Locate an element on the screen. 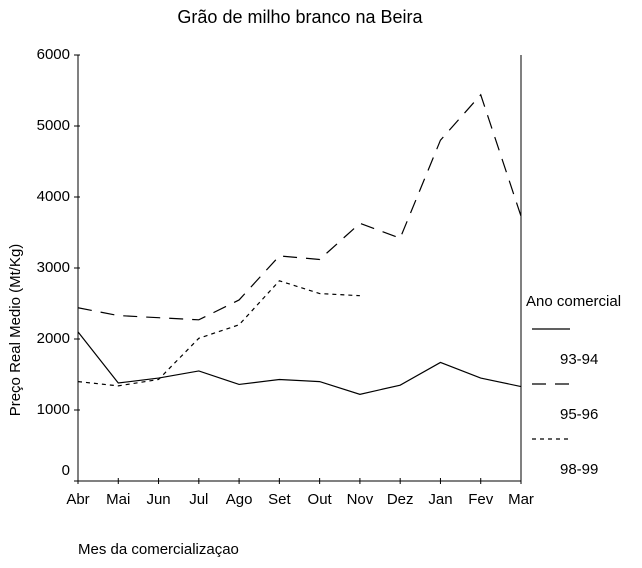 Image resolution: width=642 pixels, height=568 pixels. x-tick-label: Ago is located at coordinates (239, 499).